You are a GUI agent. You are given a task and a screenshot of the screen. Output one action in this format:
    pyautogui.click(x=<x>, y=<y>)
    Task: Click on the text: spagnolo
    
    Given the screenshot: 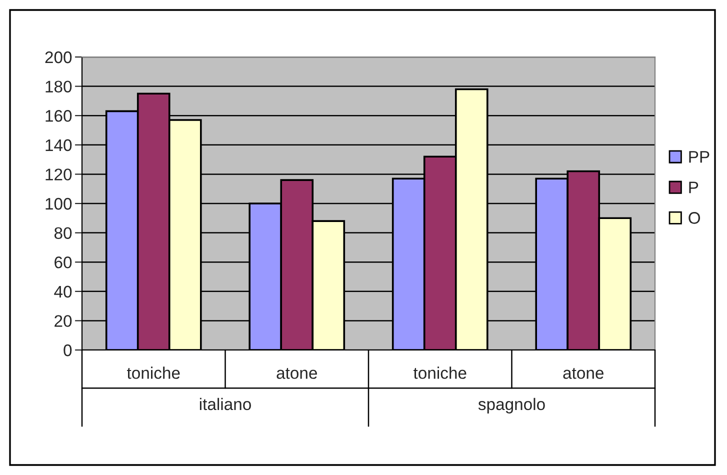 What is the action you would take?
    pyautogui.click(x=511, y=406)
    